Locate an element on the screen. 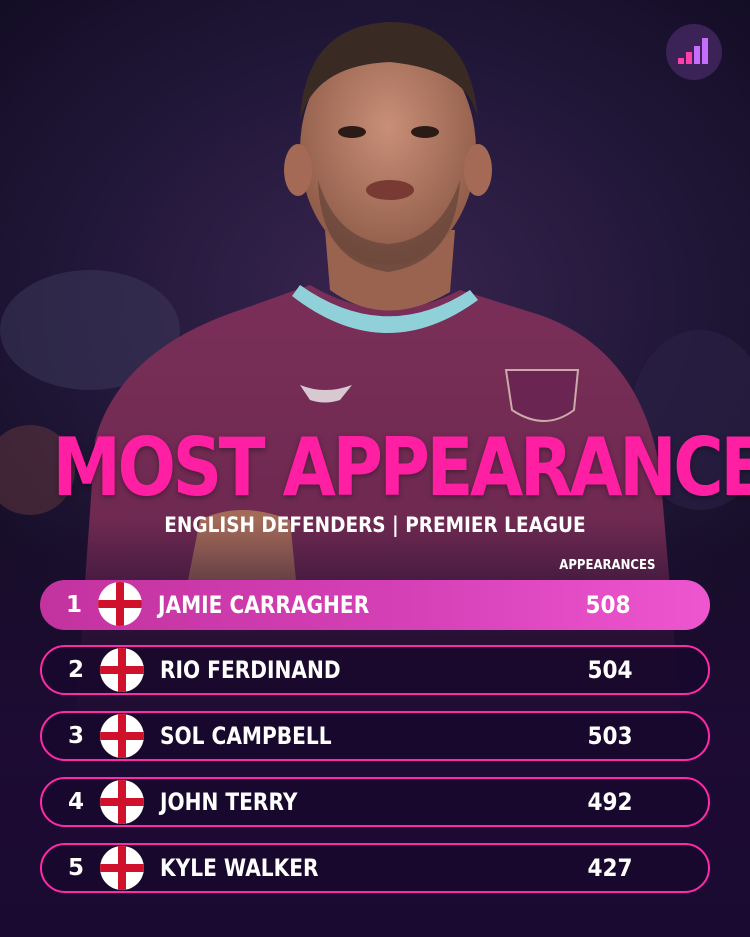  page-subtitle: ENGLISH DEFENDERS | PREMIER LEAGUE is located at coordinates (375, 525).